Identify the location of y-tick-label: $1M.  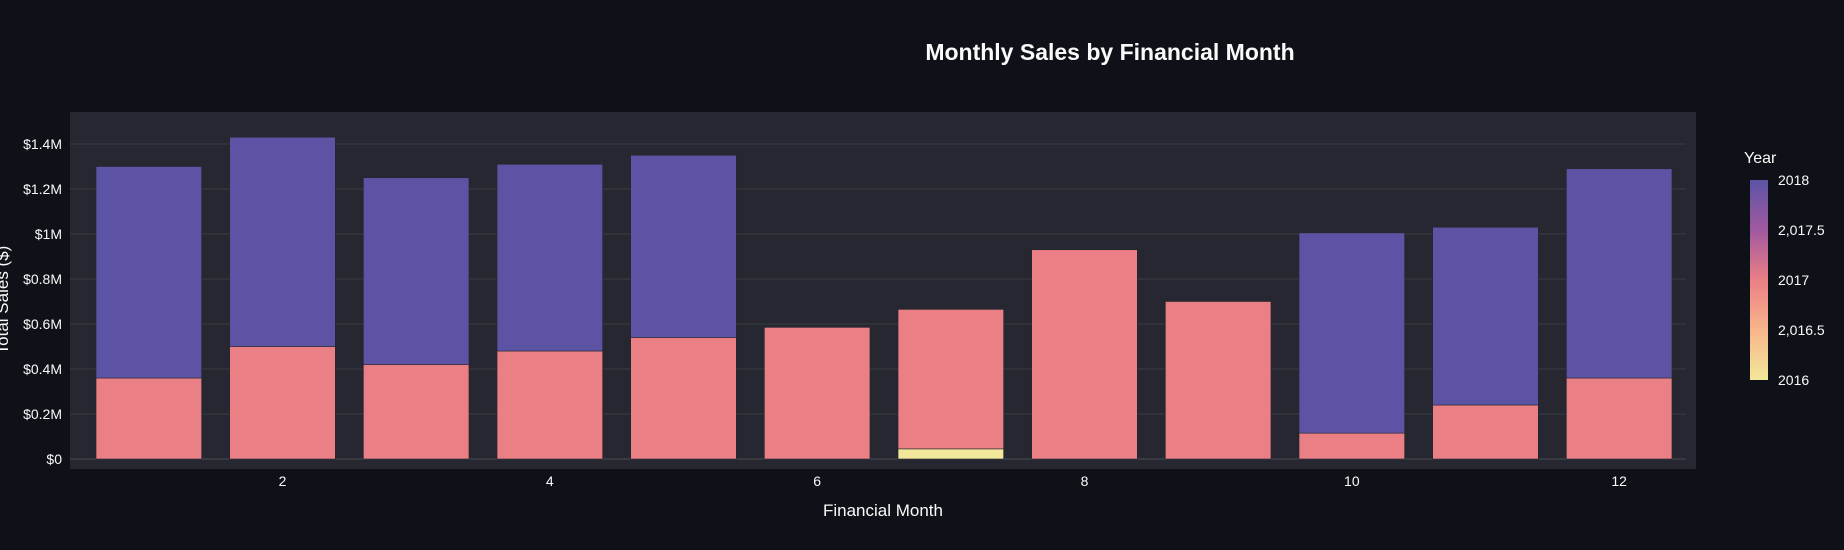
(48, 234).